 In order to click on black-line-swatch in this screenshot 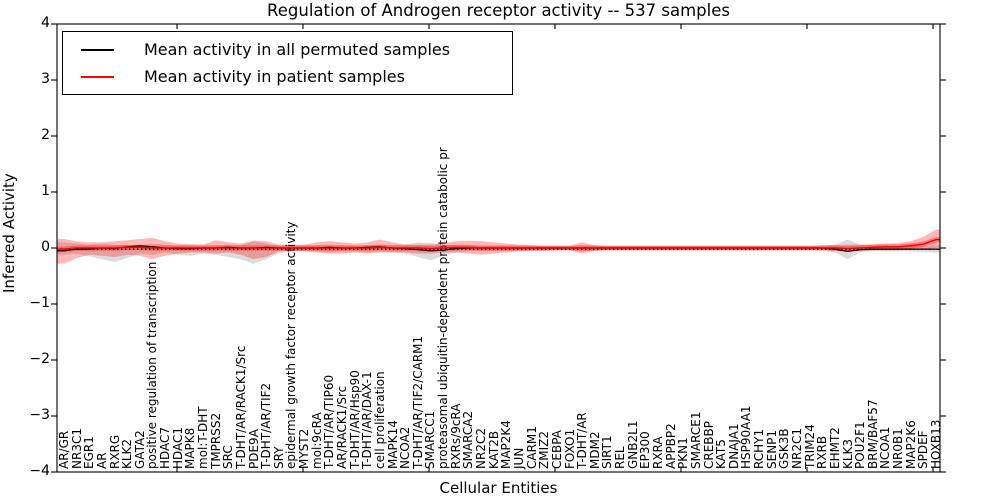, I will do `click(97, 49)`.